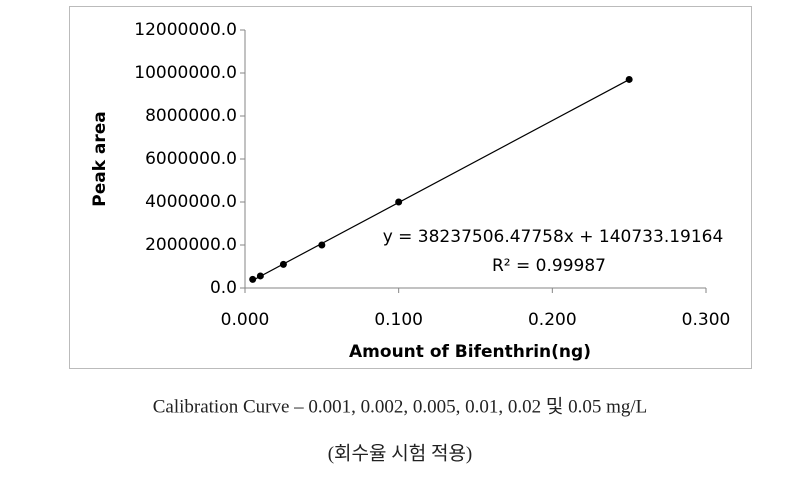  Describe the element at coordinates (223, 288) in the screenshot. I see `y-tick-label: 0.0` at that location.